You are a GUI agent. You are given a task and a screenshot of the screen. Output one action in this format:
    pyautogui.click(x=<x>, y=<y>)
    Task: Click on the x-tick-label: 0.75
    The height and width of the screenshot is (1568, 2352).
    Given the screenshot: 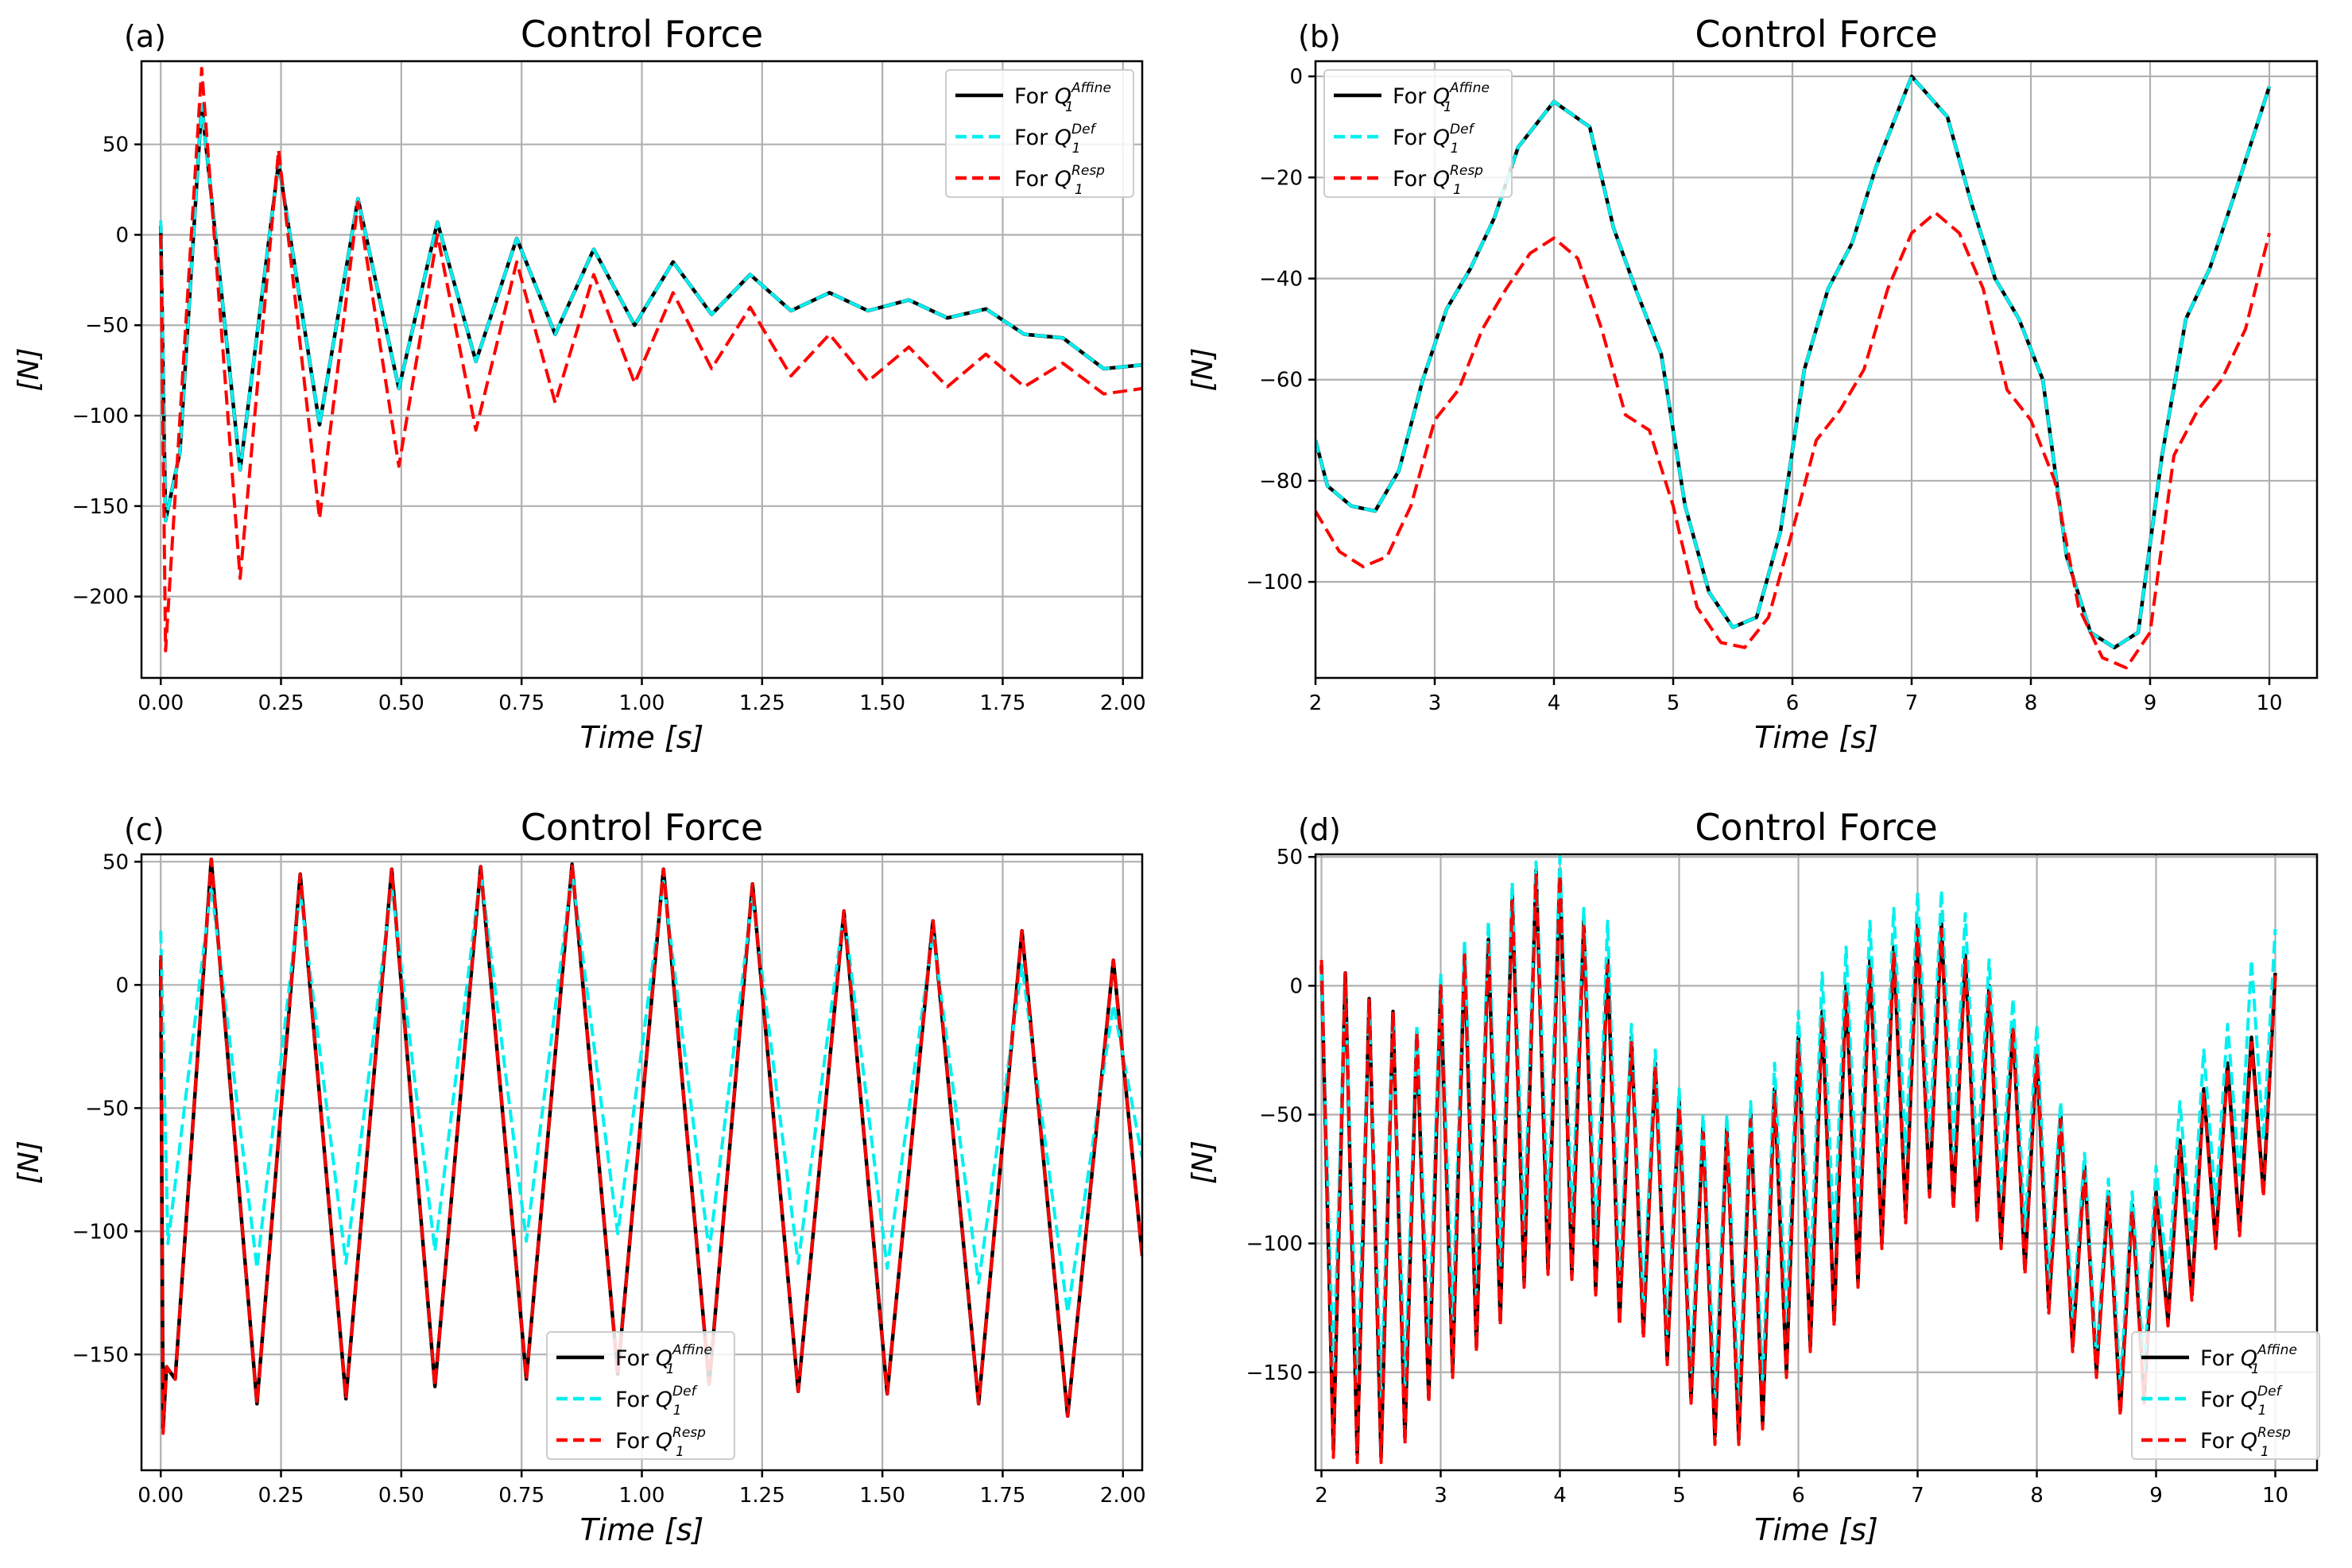 What is the action you would take?
    pyautogui.click(x=521, y=703)
    